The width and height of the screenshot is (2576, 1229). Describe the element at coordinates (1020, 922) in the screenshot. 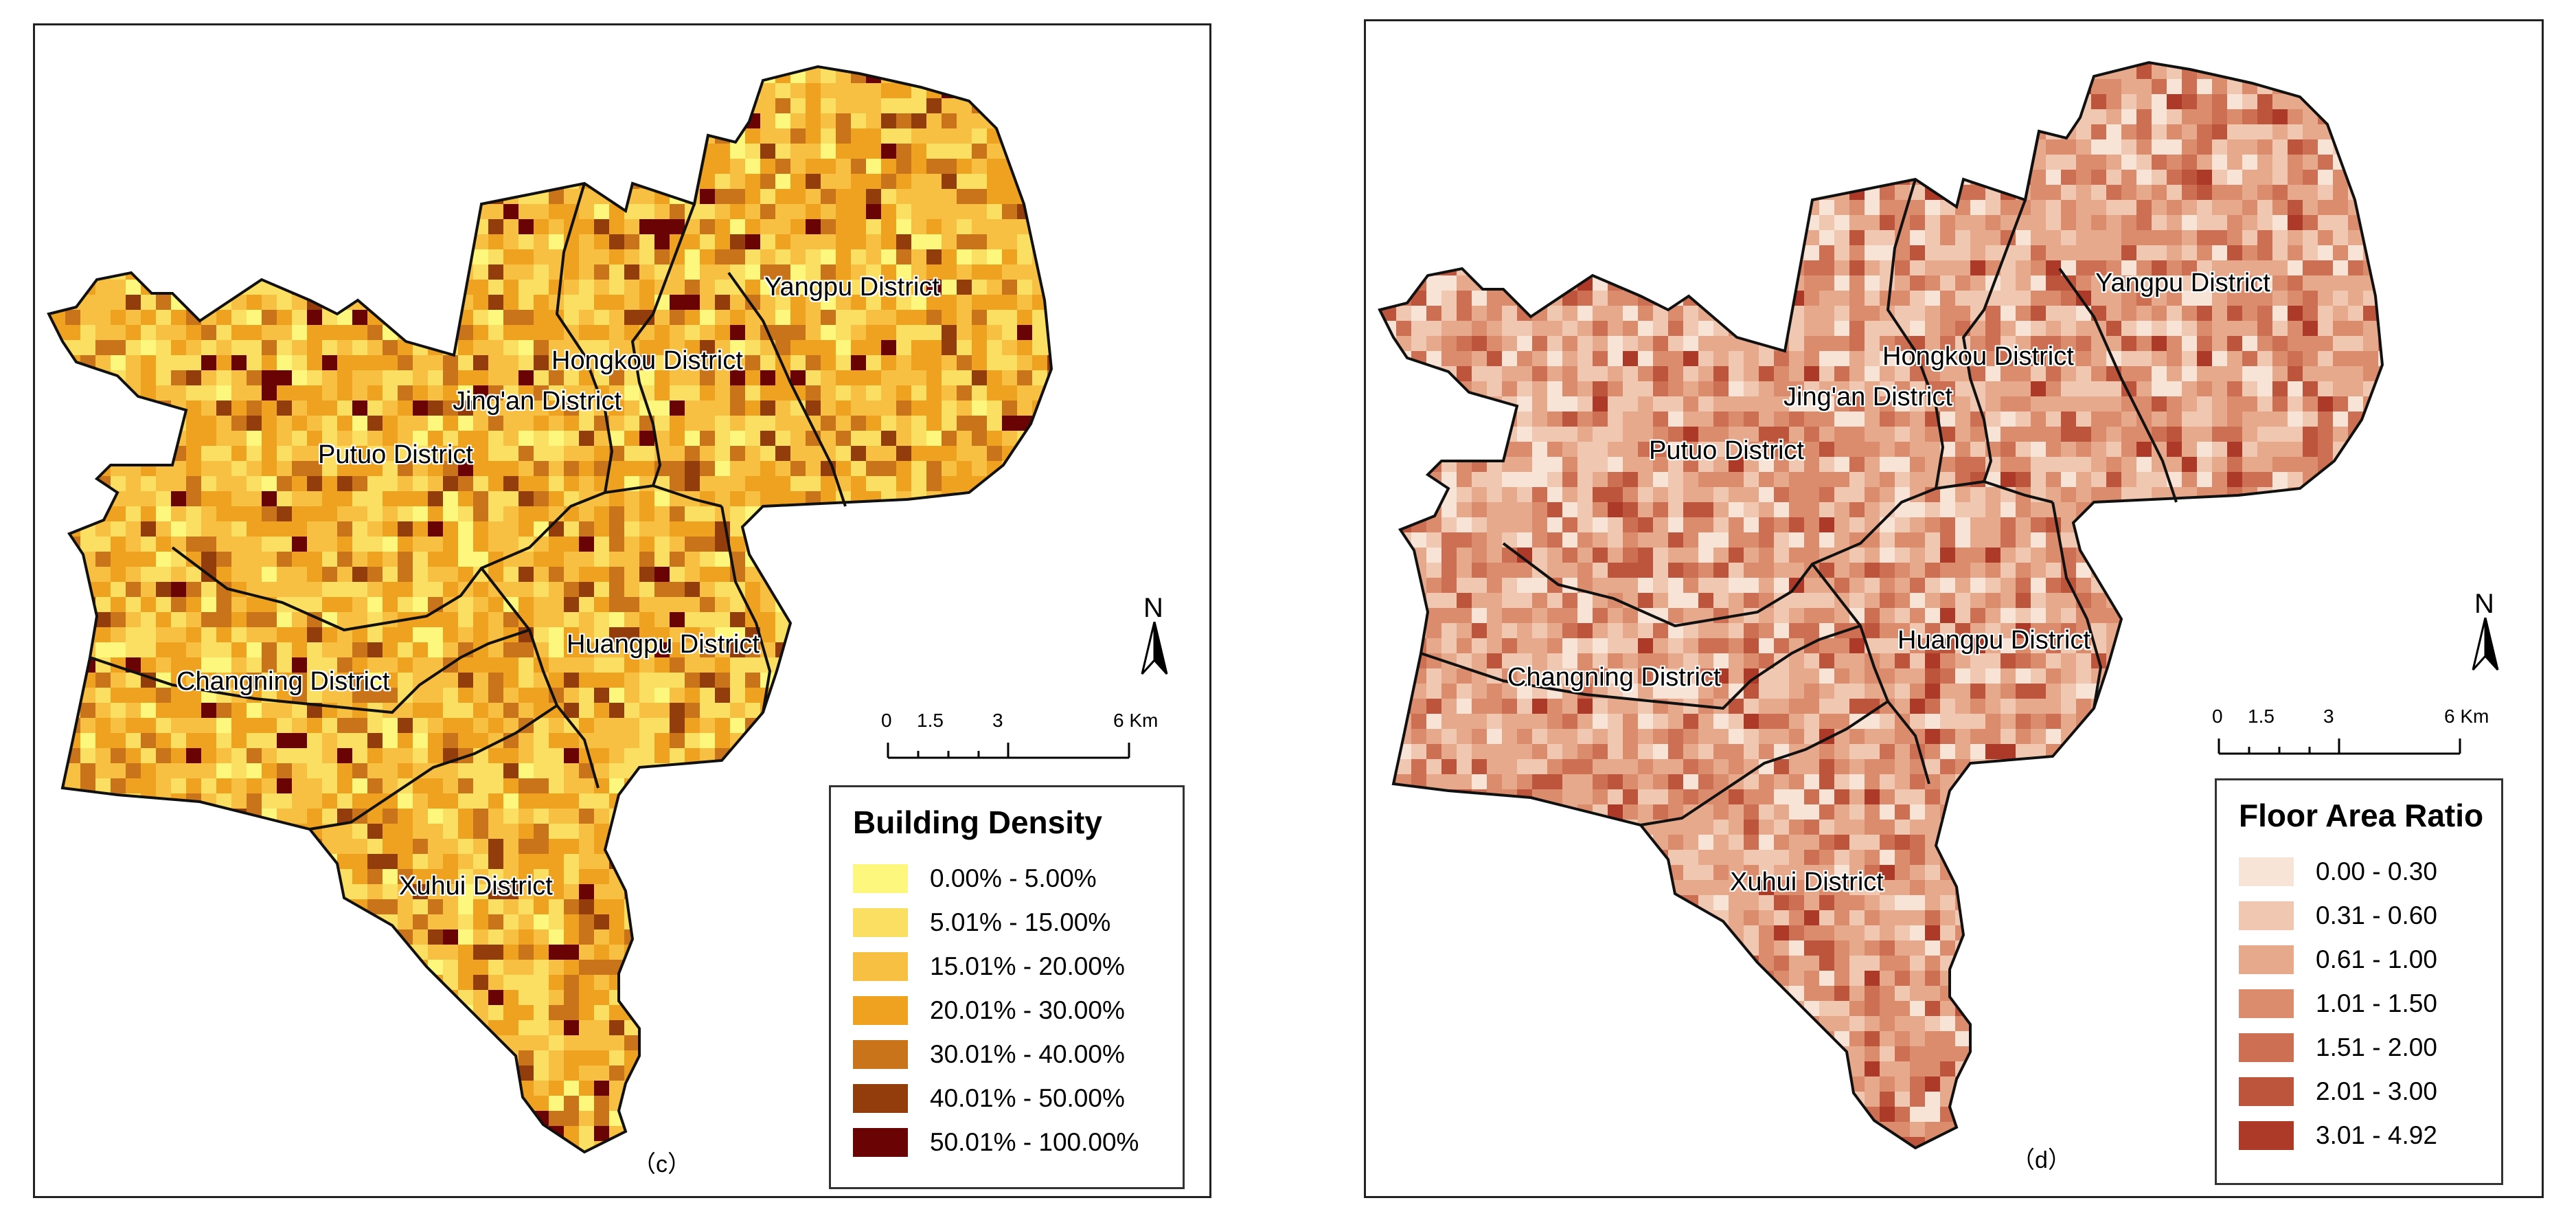

I see `legend-label: 5.01% - 15.00%` at that location.